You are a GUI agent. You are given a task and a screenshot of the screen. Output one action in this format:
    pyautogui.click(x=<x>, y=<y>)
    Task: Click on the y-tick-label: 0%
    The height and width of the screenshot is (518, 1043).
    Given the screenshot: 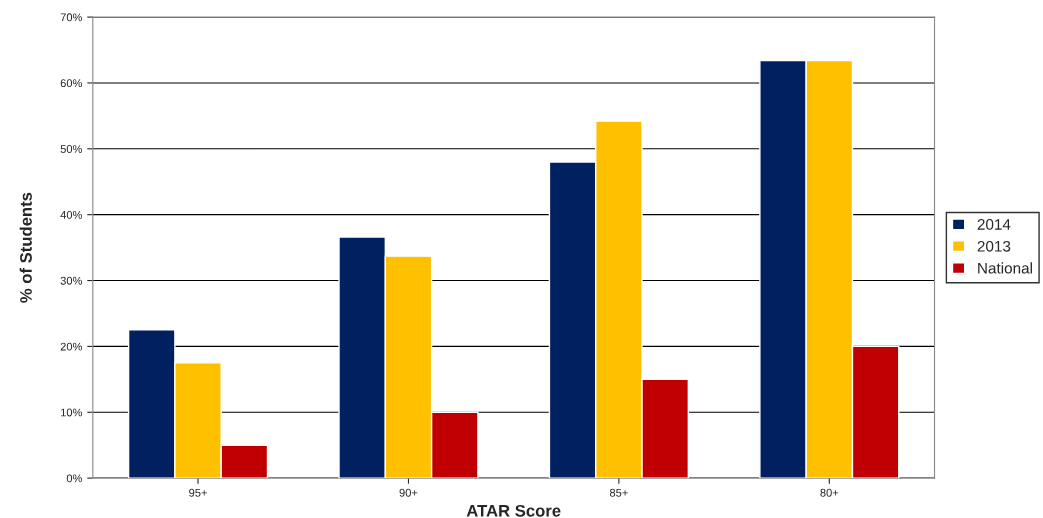 What is the action you would take?
    pyautogui.click(x=74, y=478)
    